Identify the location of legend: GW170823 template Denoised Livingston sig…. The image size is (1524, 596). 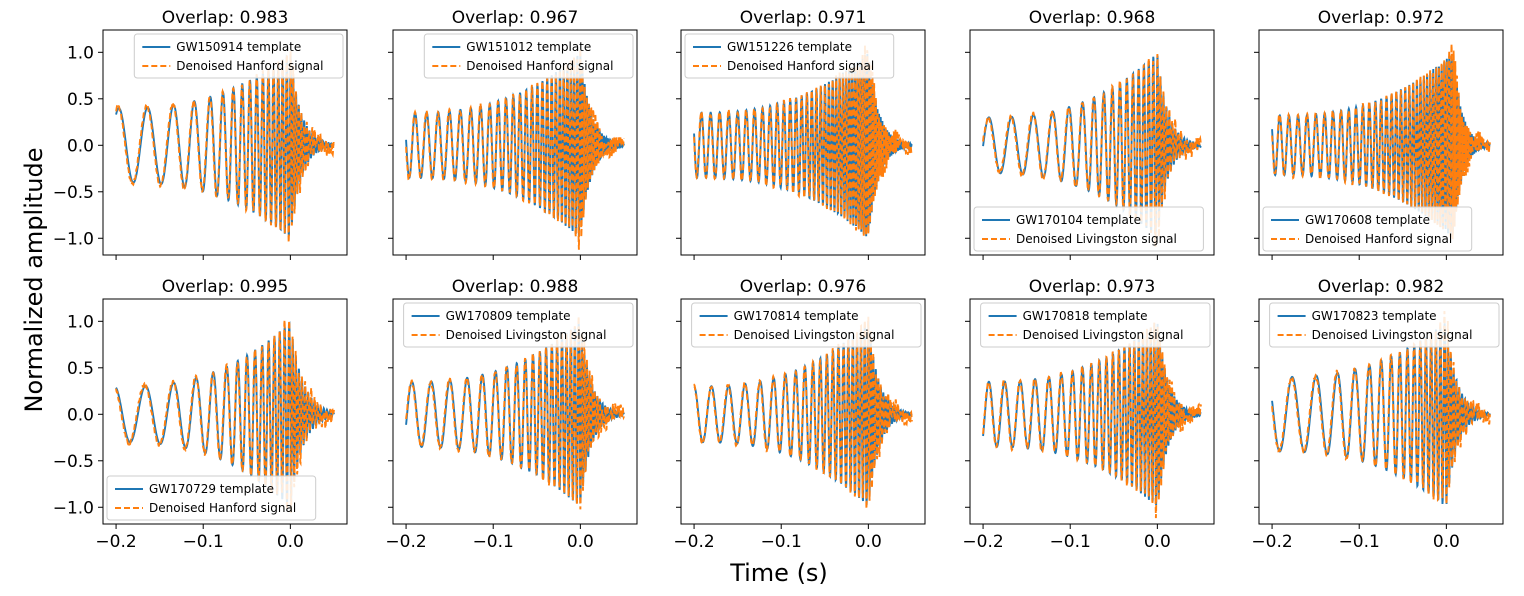
(1384, 325).